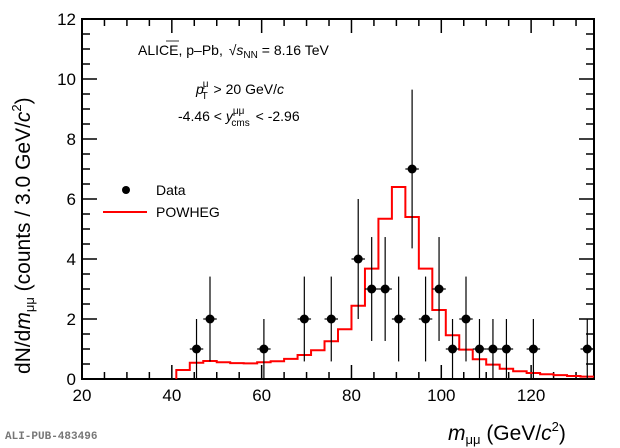 This screenshot has height=448, width=620. I want to click on y-tick-label: 2, so click(71, 319).